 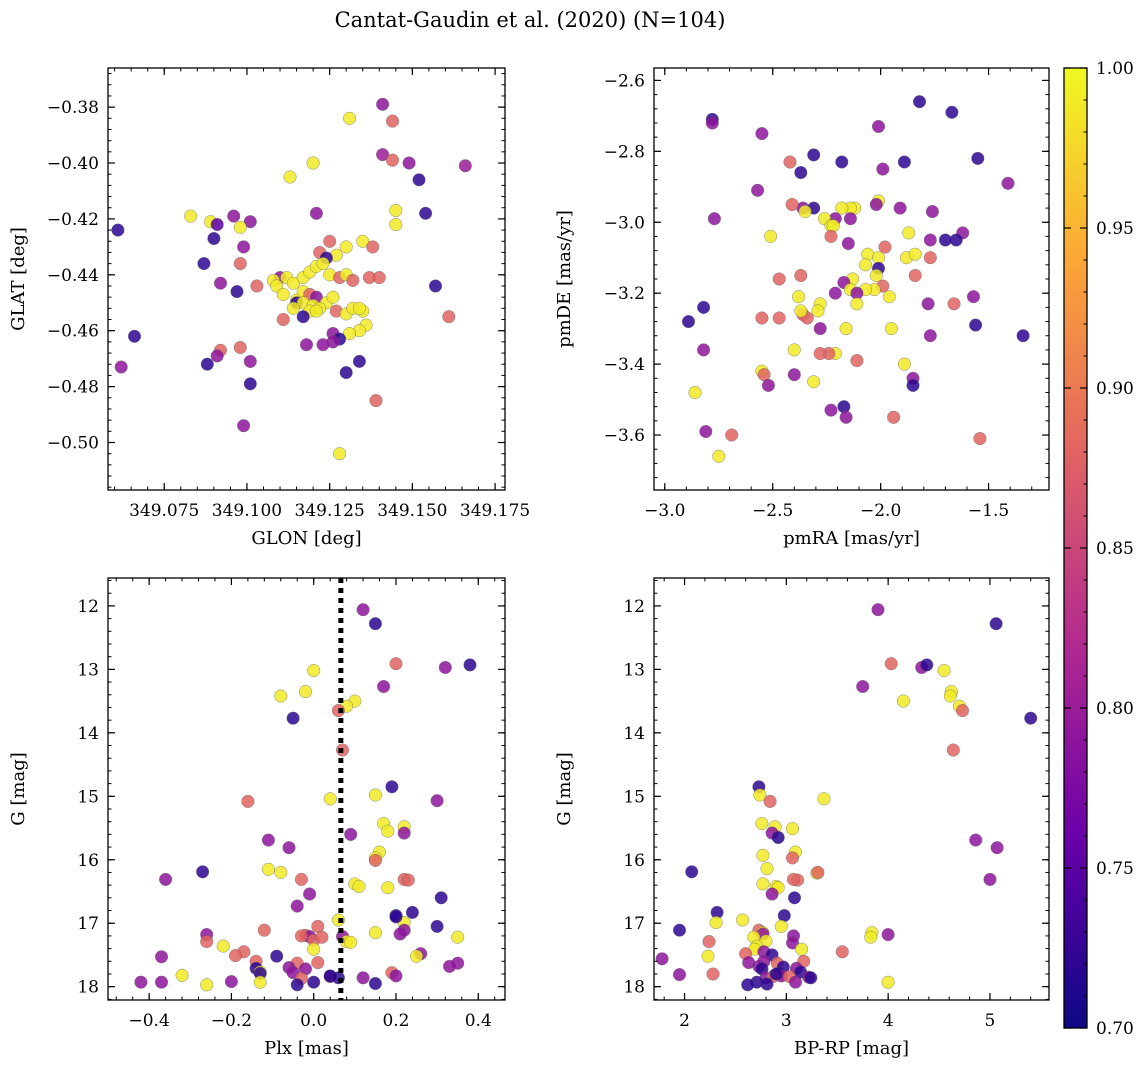 What do you see at coordinates (856, 279) in the screenshot?
I see `scatter-points` at bounding box center [856, 279].